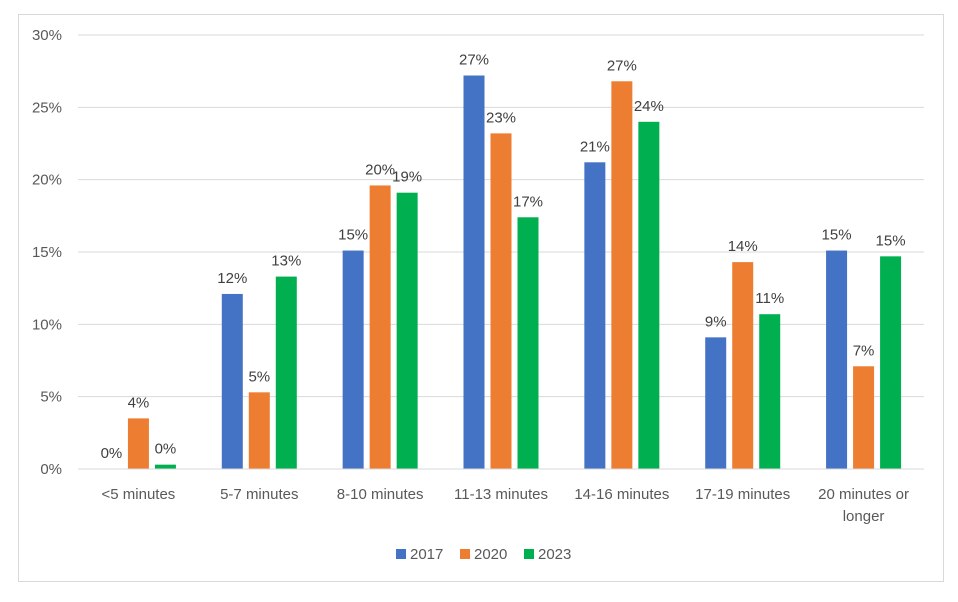 This screenshot has width=958, height=602. Describe the element at coordinates (528, 201) in the screenshot. I see `data-label: 17%` at that location.